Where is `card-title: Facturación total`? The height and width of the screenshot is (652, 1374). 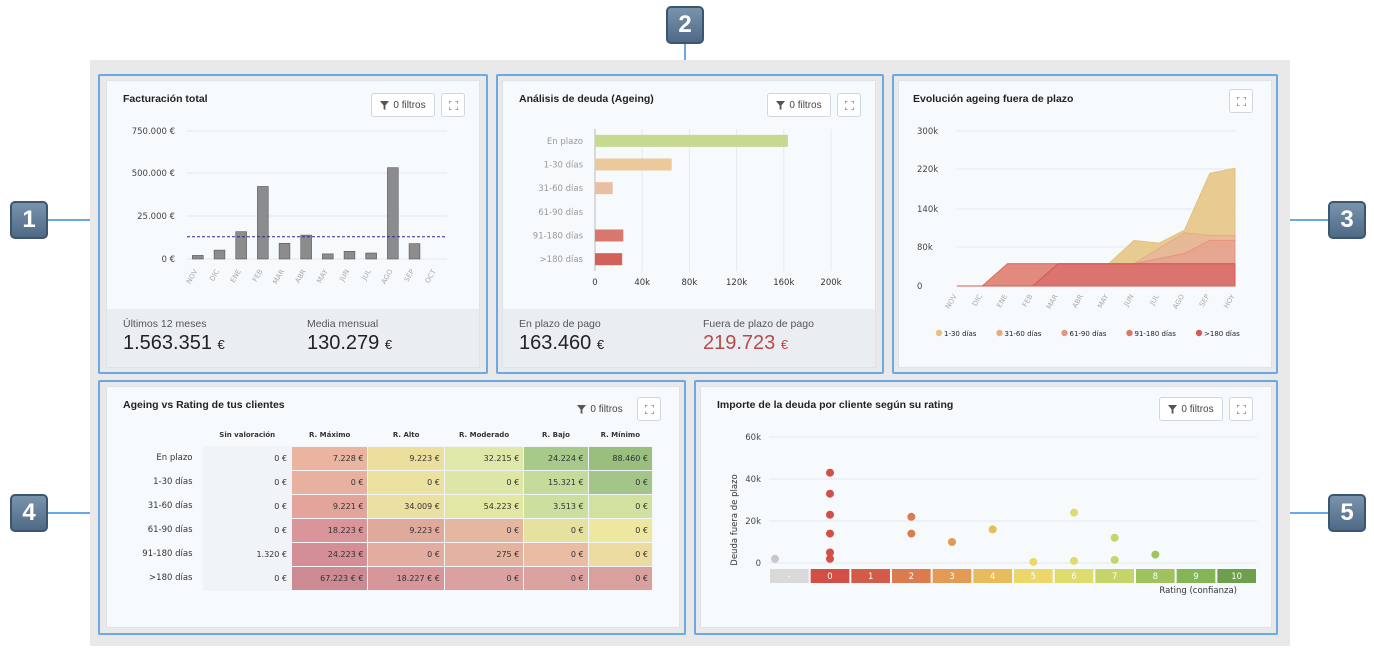 card-title: Facturación total is located at coordinates (165, 99).